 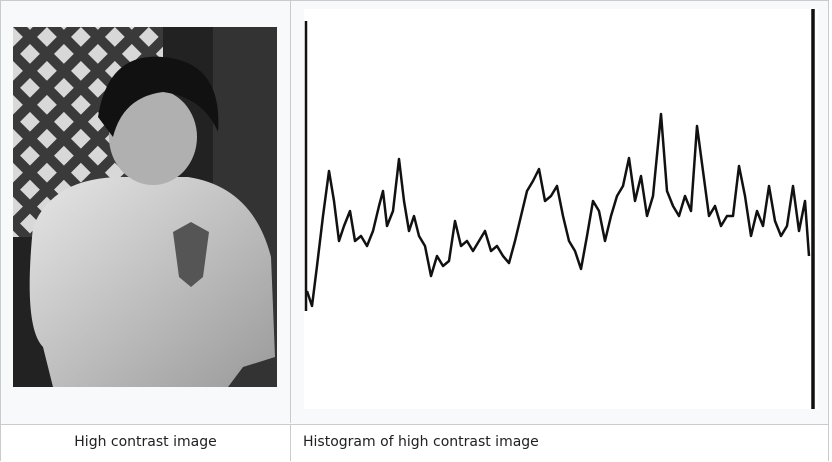 What do you see at coordinates (152, 282) in the screenshot?
I see `coat` at bounding box center [152, 282].